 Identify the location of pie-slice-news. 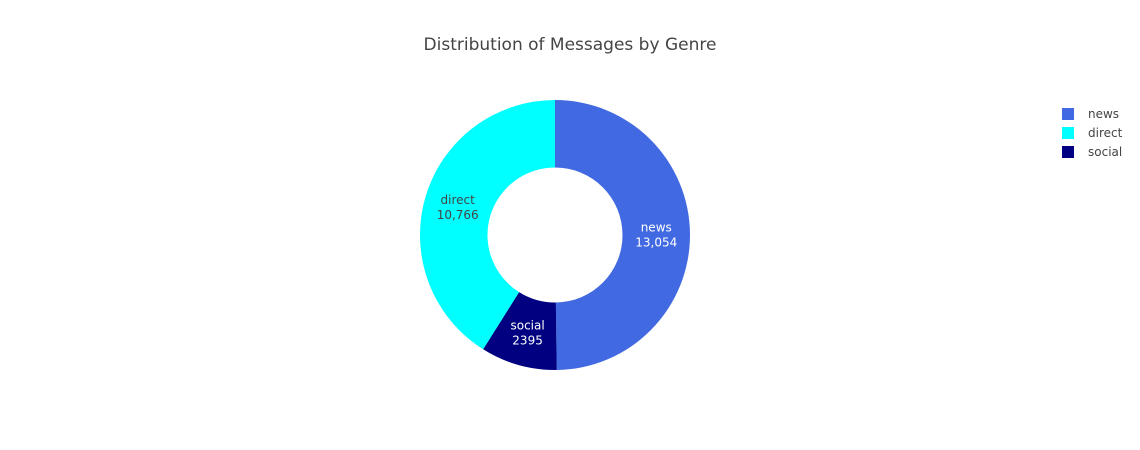
(622, 235).